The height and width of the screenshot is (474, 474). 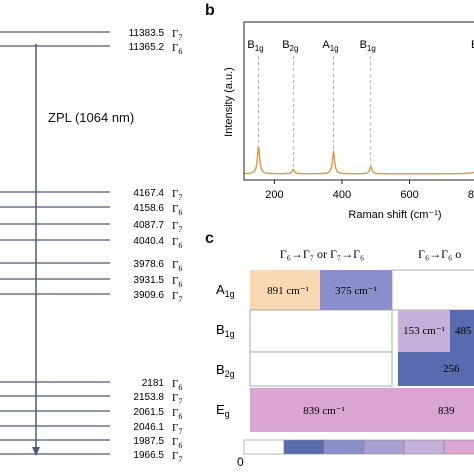 I want to click on energy-level-value: 11365.2, so click(x=147, y=47).